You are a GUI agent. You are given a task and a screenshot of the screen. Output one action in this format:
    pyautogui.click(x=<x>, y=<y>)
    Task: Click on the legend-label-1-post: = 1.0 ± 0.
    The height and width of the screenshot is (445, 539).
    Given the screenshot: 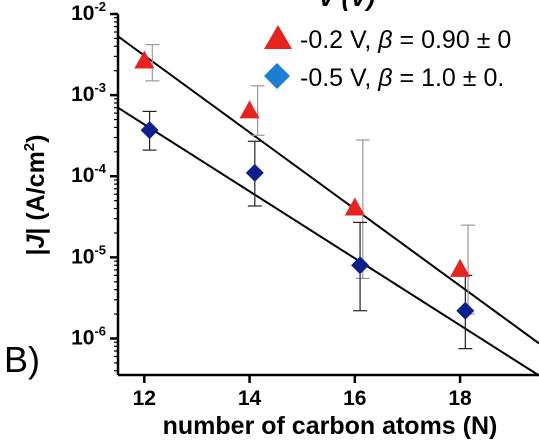 What is the action you would take?
    pyautogui.click(x=449, y=78)
    